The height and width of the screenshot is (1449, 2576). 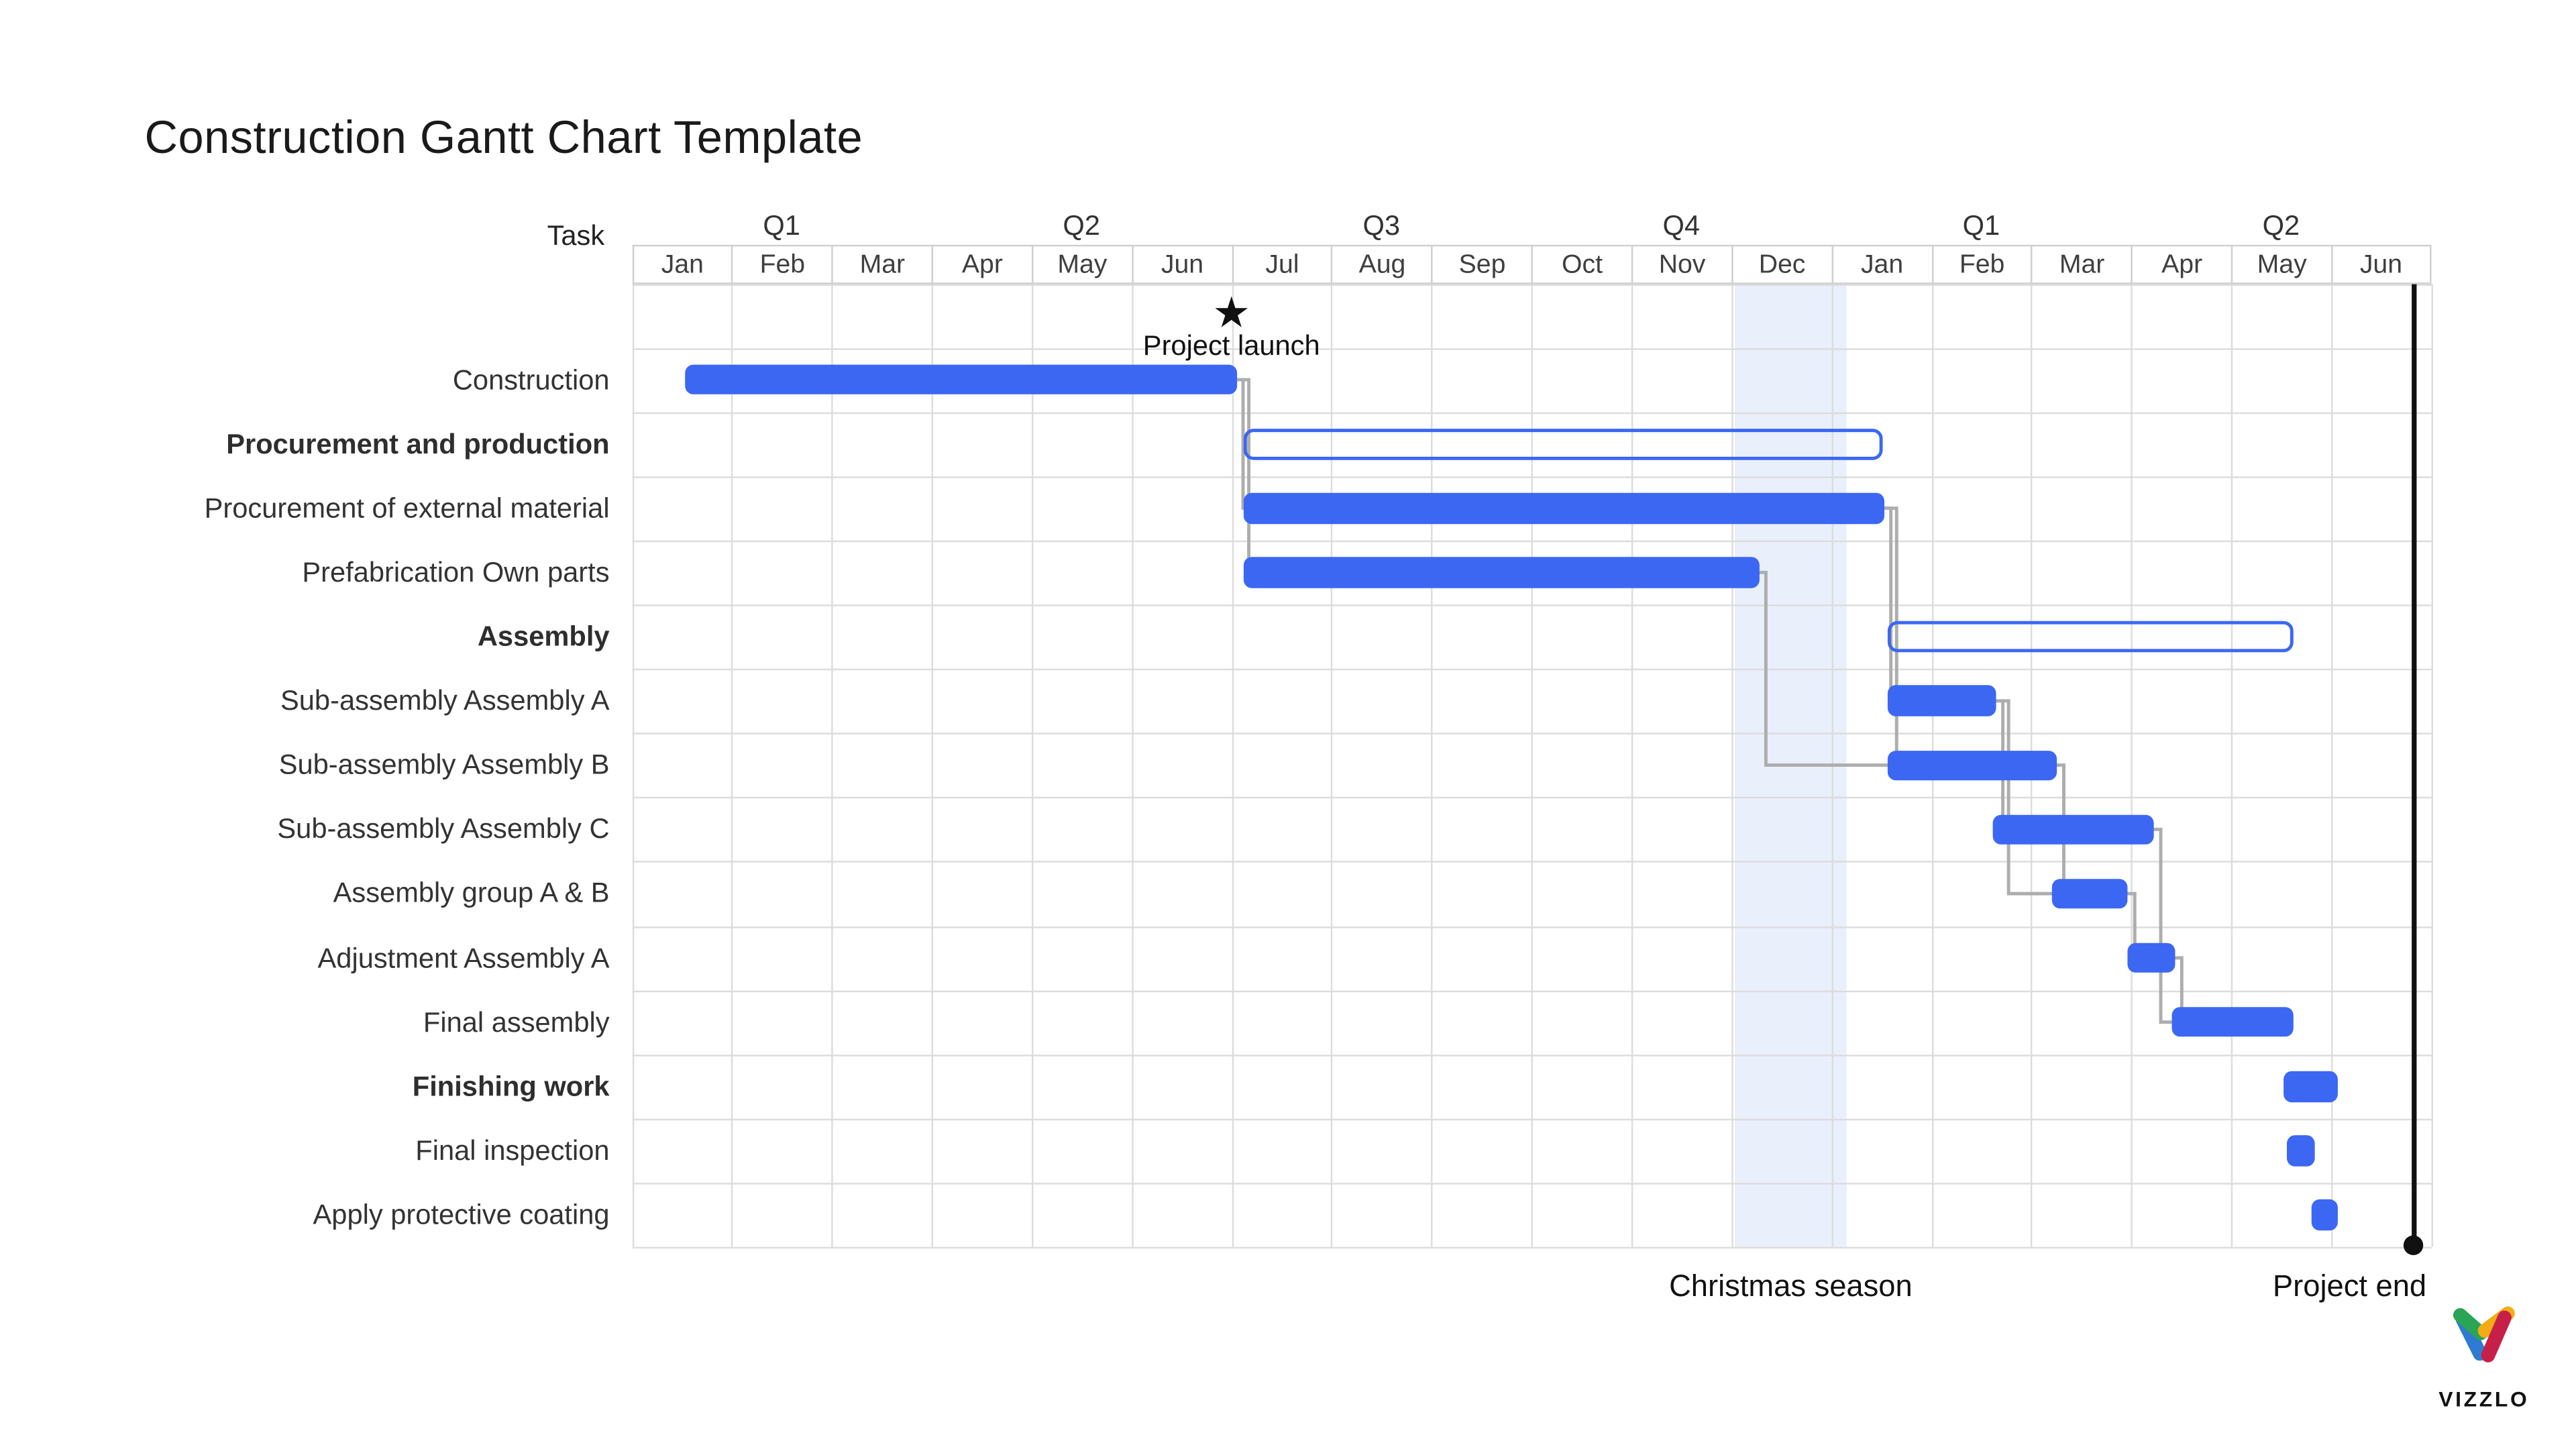 What do you see at coordinates (443, 829) in the screenshot?
I see `task-label-8: Sub-assembly Assembly C` at bounding box center [443, 829].